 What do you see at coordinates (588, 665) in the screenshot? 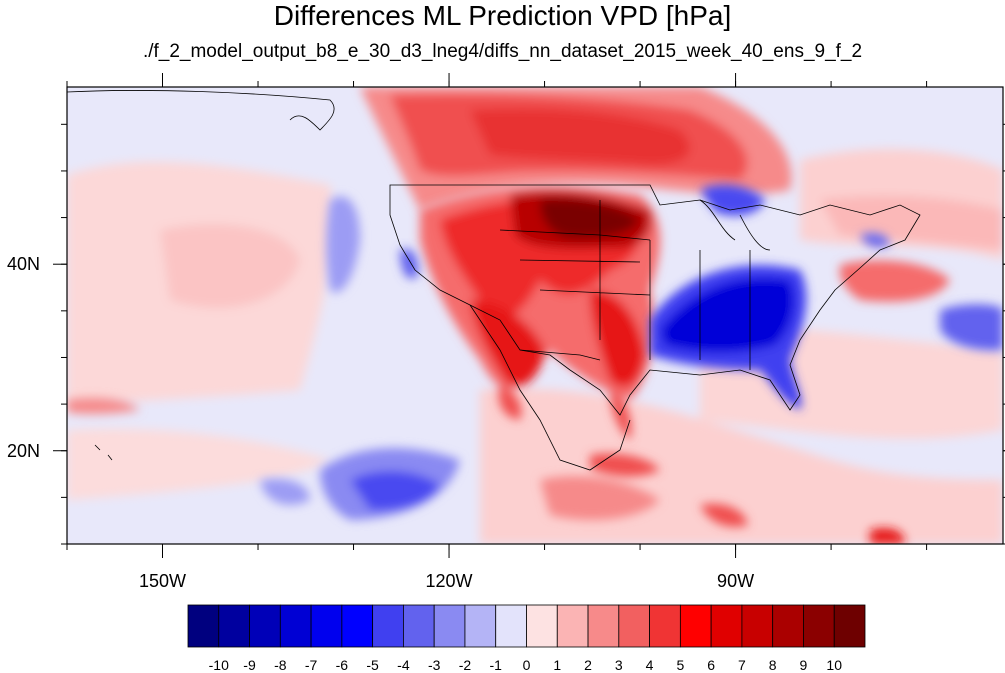
I see `colorbar-label: 2` at bounding box center [588, 665].